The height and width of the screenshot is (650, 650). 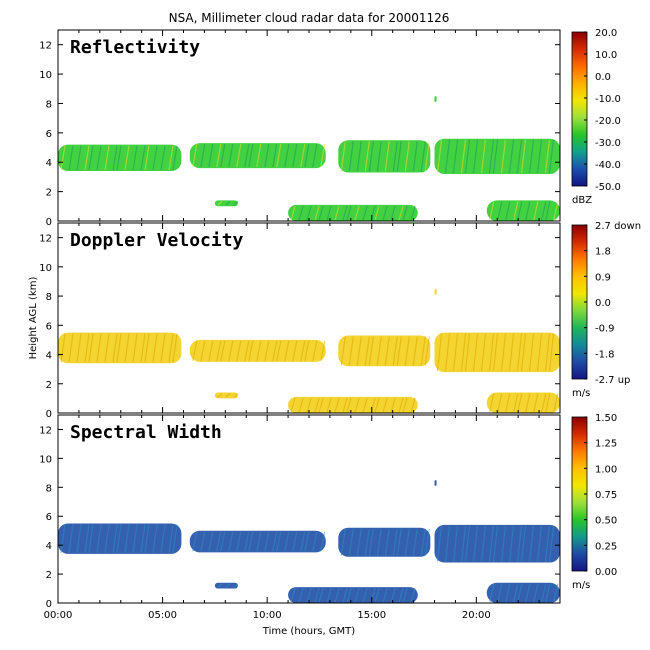 I want to click on colorbar-tick-label: 1.50, so click(x=606, y=418).